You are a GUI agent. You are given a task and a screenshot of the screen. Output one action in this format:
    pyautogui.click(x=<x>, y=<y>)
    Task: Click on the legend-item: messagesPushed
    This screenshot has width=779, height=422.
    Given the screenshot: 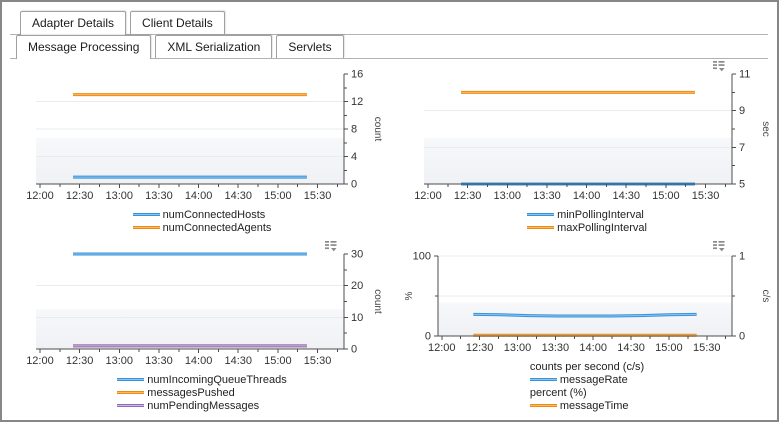 What is the action you would take?
    pyautogui.click(x=201, y=392)
    